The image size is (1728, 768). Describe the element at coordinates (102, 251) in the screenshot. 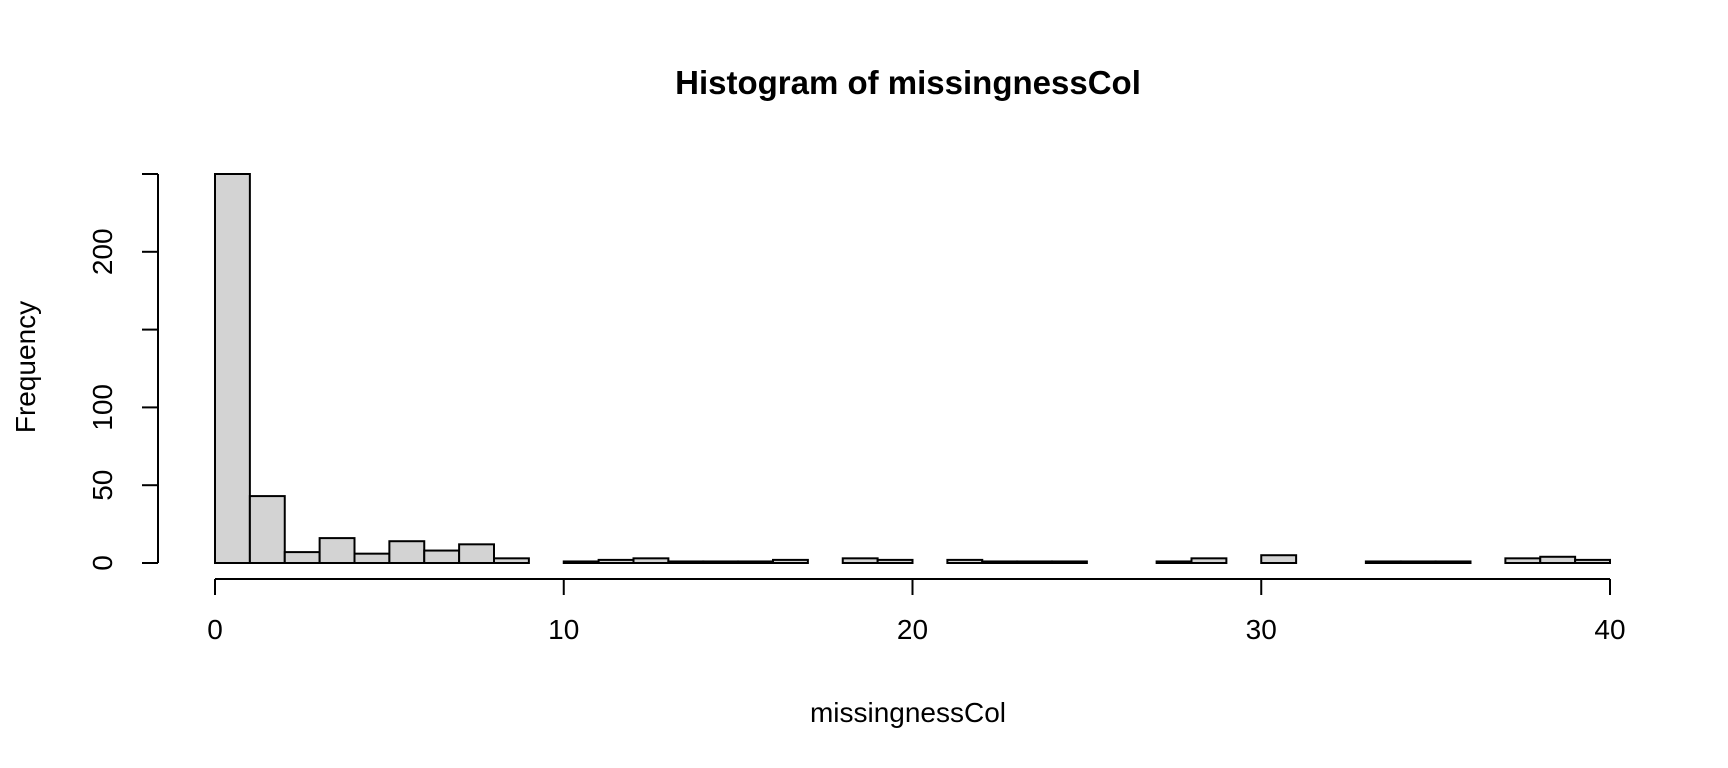

I see `y-tick-label: 200` at that location.